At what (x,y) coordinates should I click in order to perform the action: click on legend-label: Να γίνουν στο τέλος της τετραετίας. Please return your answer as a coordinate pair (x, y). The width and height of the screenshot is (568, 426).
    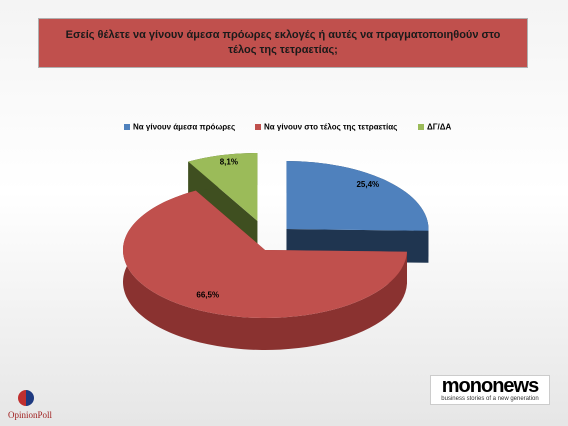
    Looking at the image, I should click on (330, 127).